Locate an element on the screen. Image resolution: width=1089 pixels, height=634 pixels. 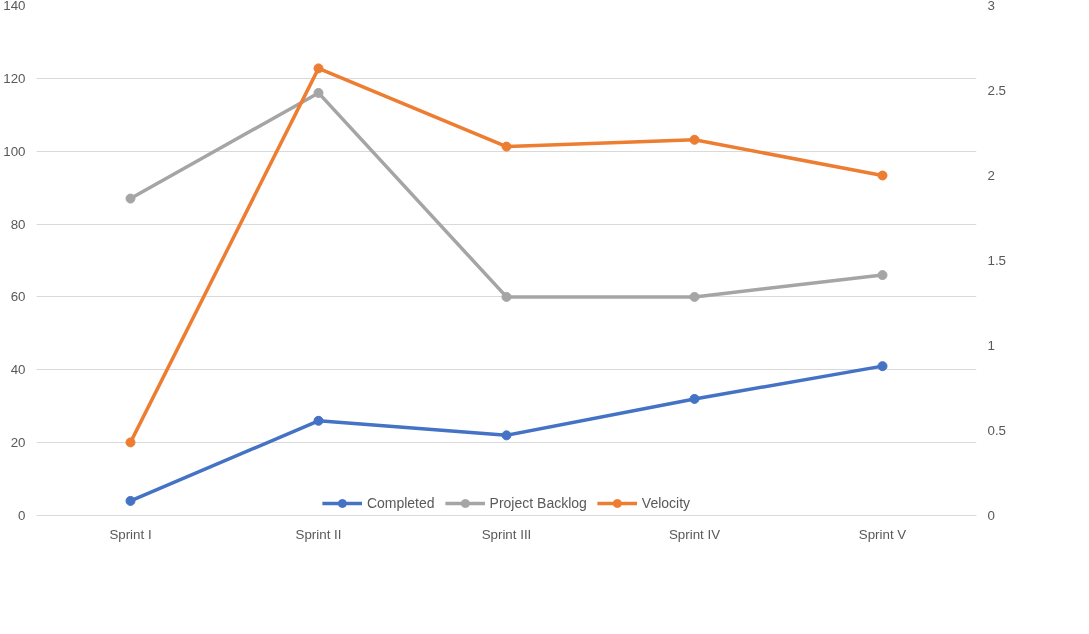
y2-tick-label: 0 is located at coordinates (991, 515).